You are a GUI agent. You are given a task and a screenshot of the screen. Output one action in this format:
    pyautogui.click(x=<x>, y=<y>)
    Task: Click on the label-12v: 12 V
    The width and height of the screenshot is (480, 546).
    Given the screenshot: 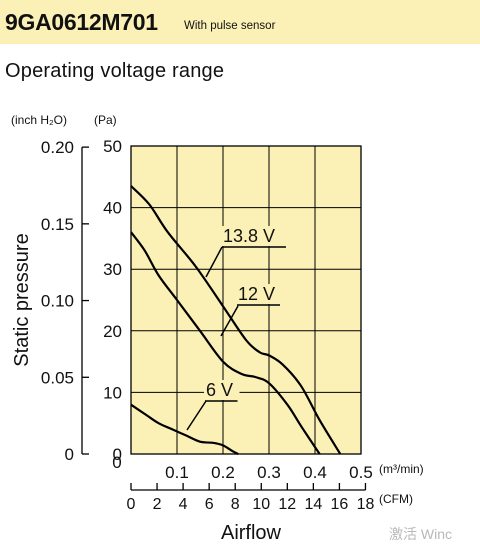 What is the action you would take?
    pyautogui.click(x=256, y=294)
    